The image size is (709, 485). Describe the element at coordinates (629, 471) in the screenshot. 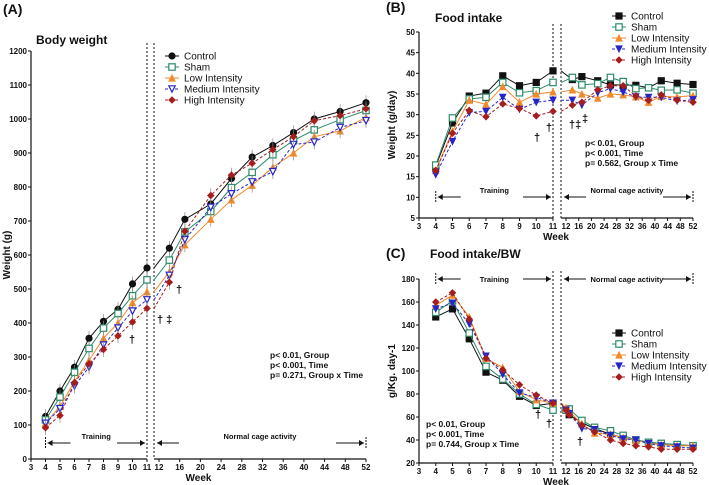

I see `x-tick-label: 32` at that location.